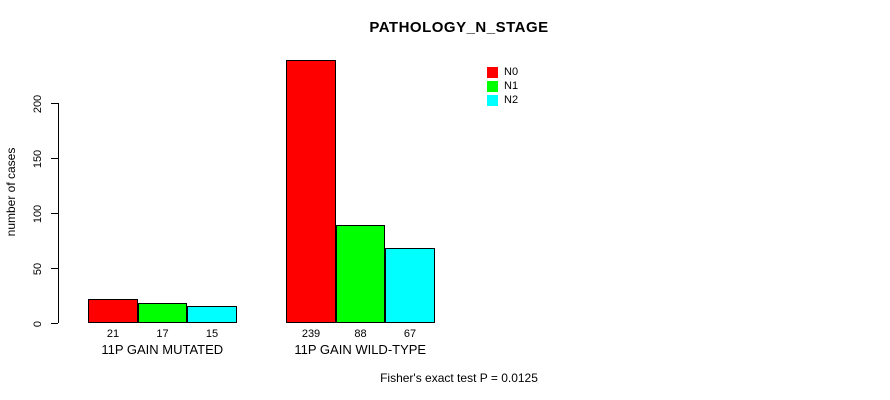 This screenshot has height=400, width=890. Describe the element at coordinates (38, 158) in the screenshot. I see `y-axis-tick-label: 150` at that location.